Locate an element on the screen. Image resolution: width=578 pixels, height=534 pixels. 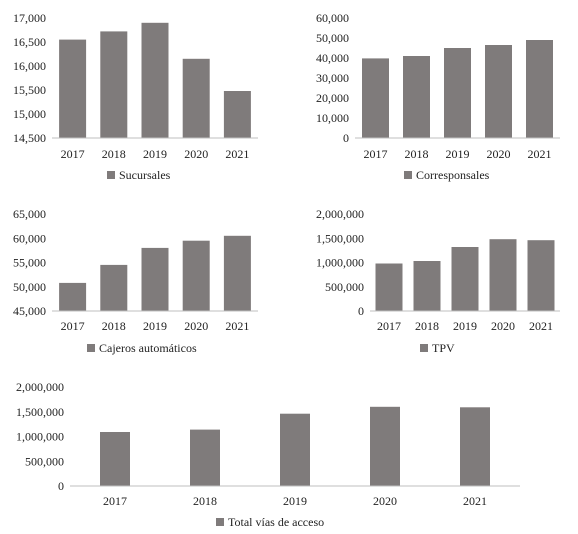
y-tick-label: 55,000 is located at coordinates (29, 263).